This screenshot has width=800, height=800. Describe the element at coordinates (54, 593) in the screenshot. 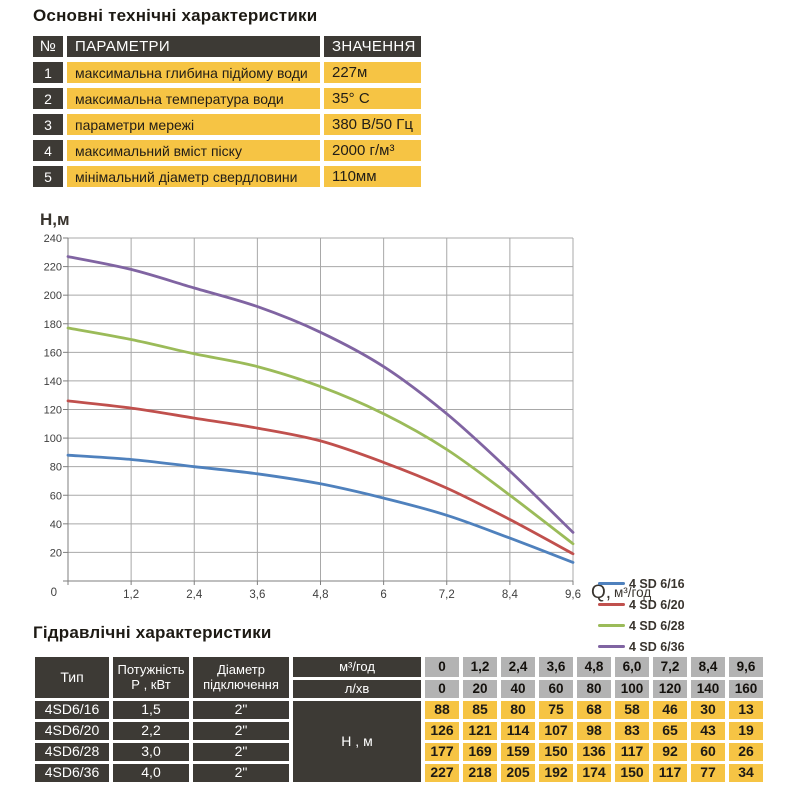

I see `svg-text: 0` at that location.